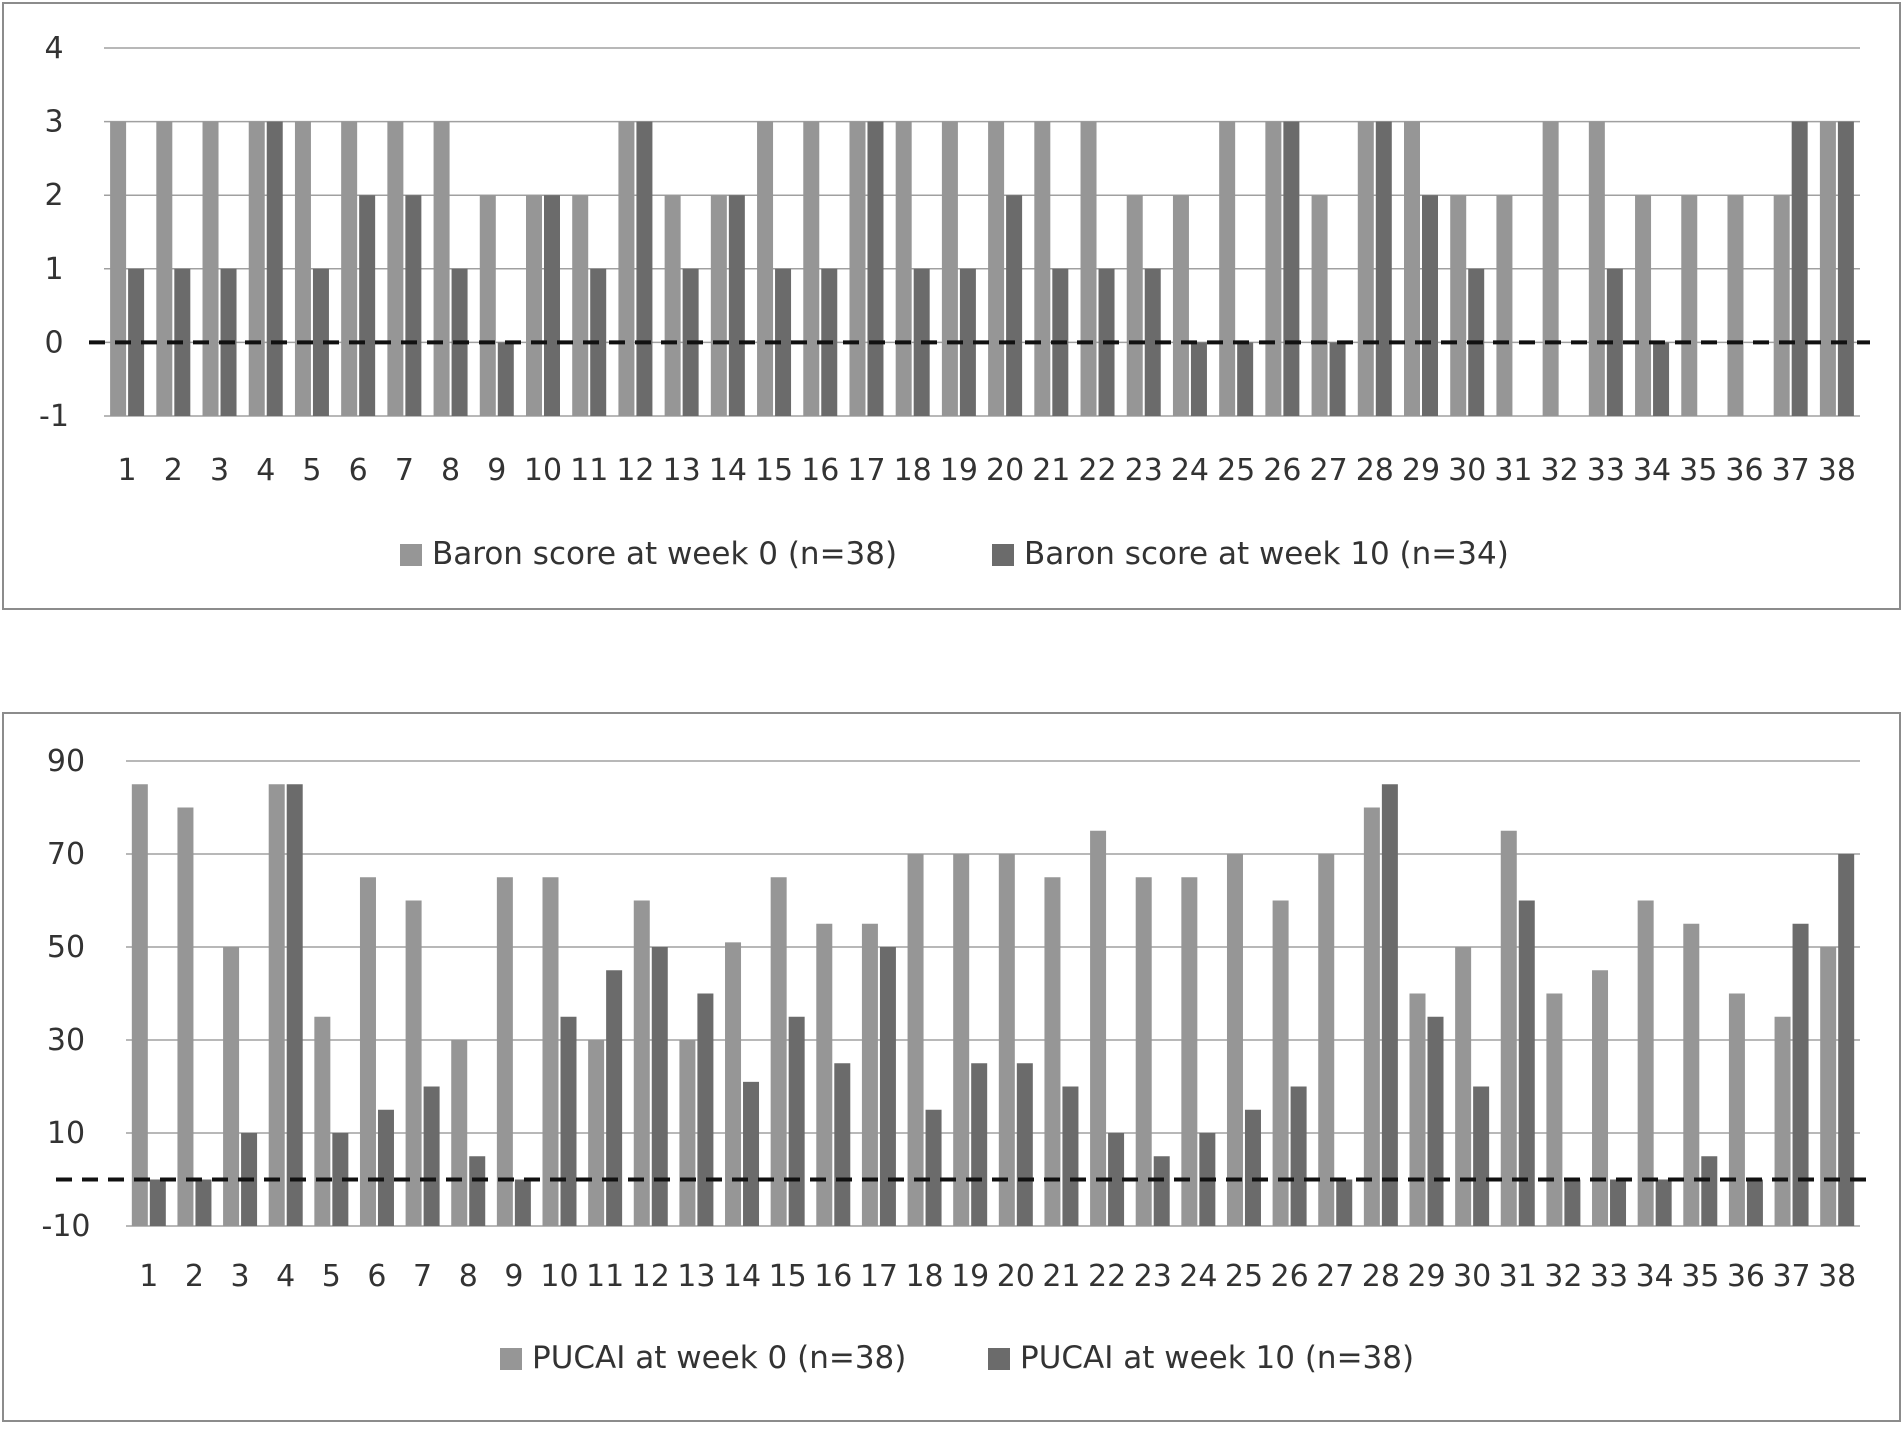 Image resolution: width=1903 pixels, height=1449 pixels. Describe the element at coordinates (866, 470) in the screenshot. I see `baron-x-tick-label: 17` at that location.